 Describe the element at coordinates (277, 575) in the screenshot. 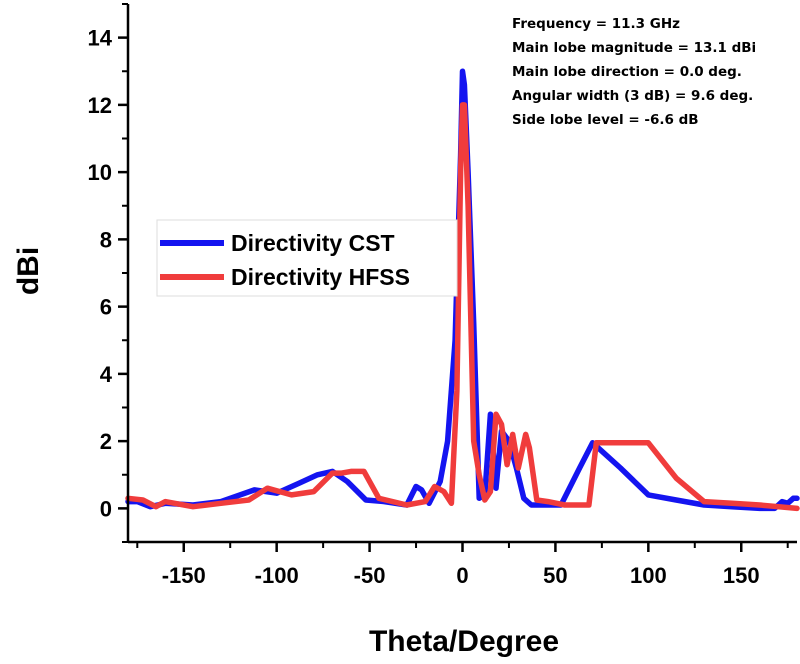

I see `x-tick-label: -100` at that location.